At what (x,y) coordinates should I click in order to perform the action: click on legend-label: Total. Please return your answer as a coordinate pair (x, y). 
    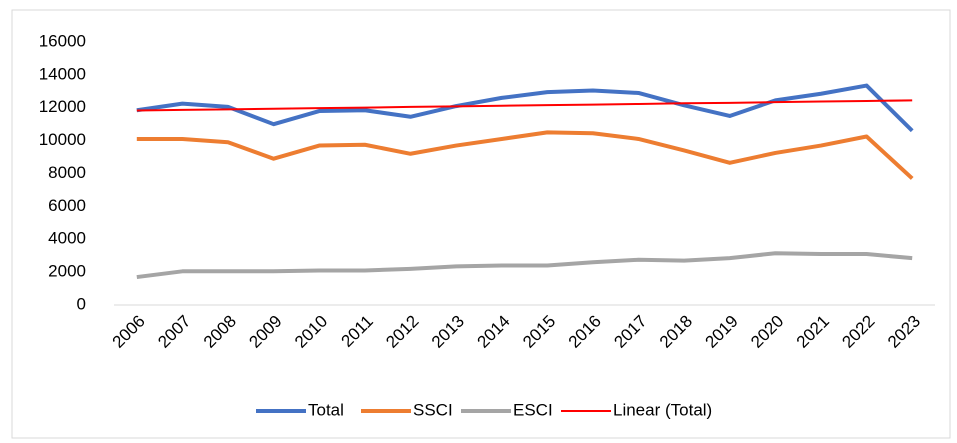
    Looking at the image, I should click on (326, 409).